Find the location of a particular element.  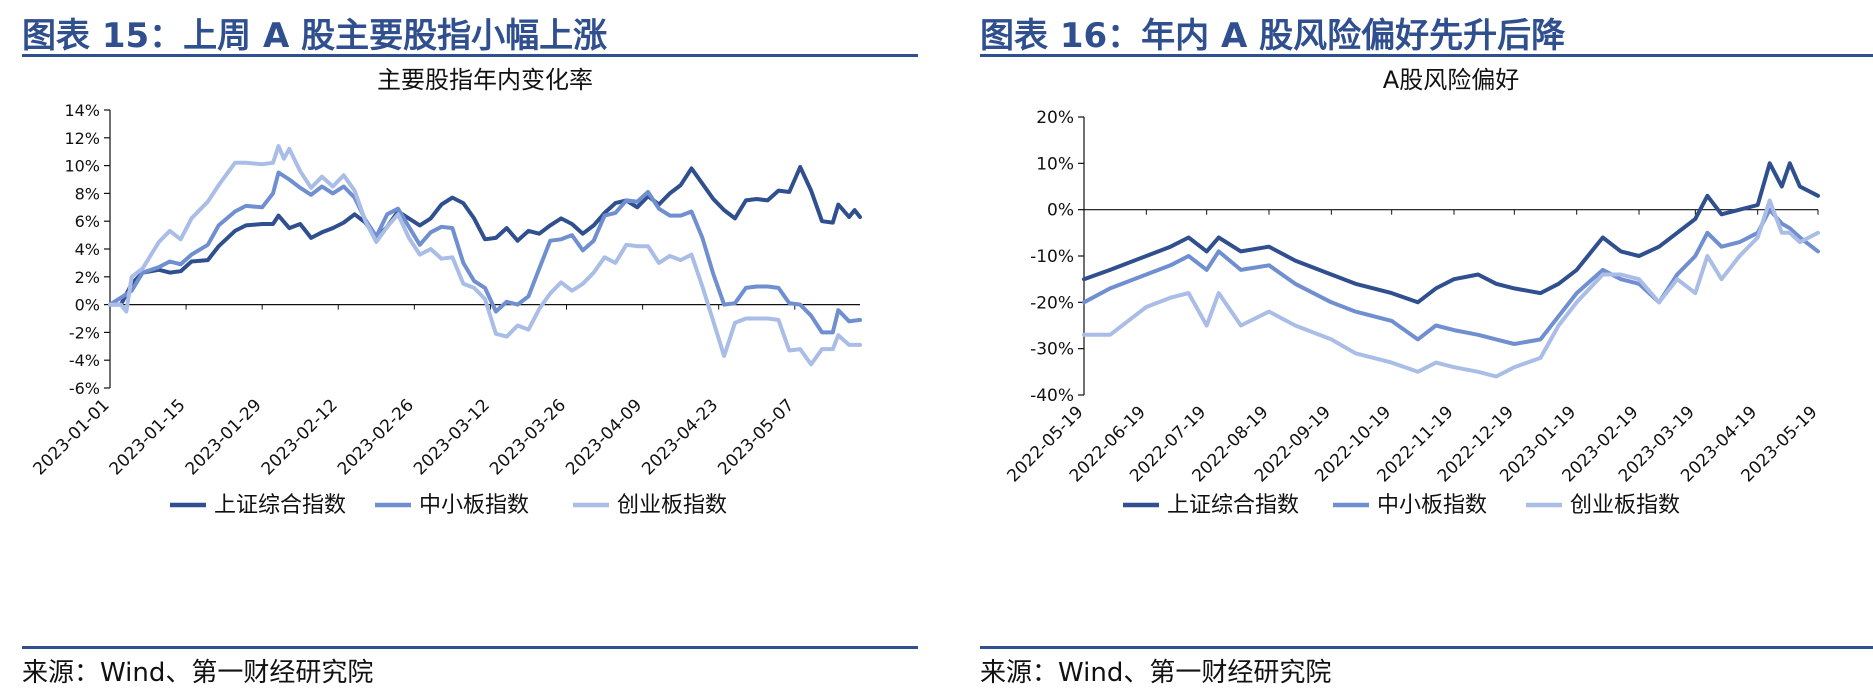

y-tick-label: 2% is located at coordinates (87, 277).